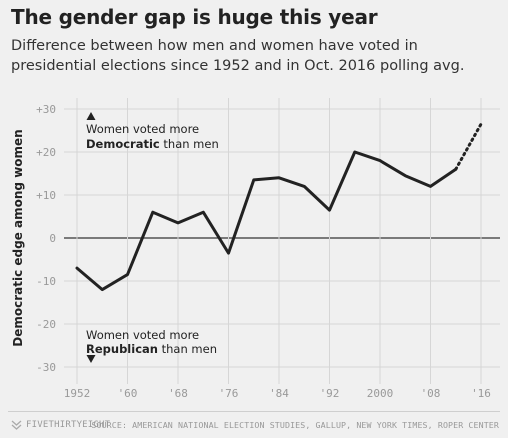 This screenshot has height=438, width=508. Describe the element at coordinates (194, 17) in the screenshot. I see `chart-title: The gender gap is huge this year` at that location.